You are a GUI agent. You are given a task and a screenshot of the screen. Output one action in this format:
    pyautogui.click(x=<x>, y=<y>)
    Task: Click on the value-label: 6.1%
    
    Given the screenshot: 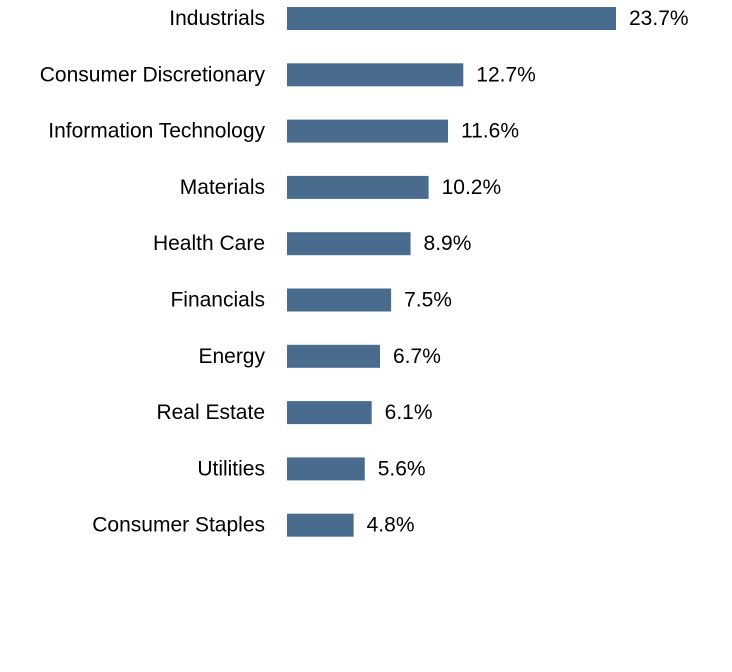 What is the action you would take?
    pyautogui.click(x=409, y=412)
    